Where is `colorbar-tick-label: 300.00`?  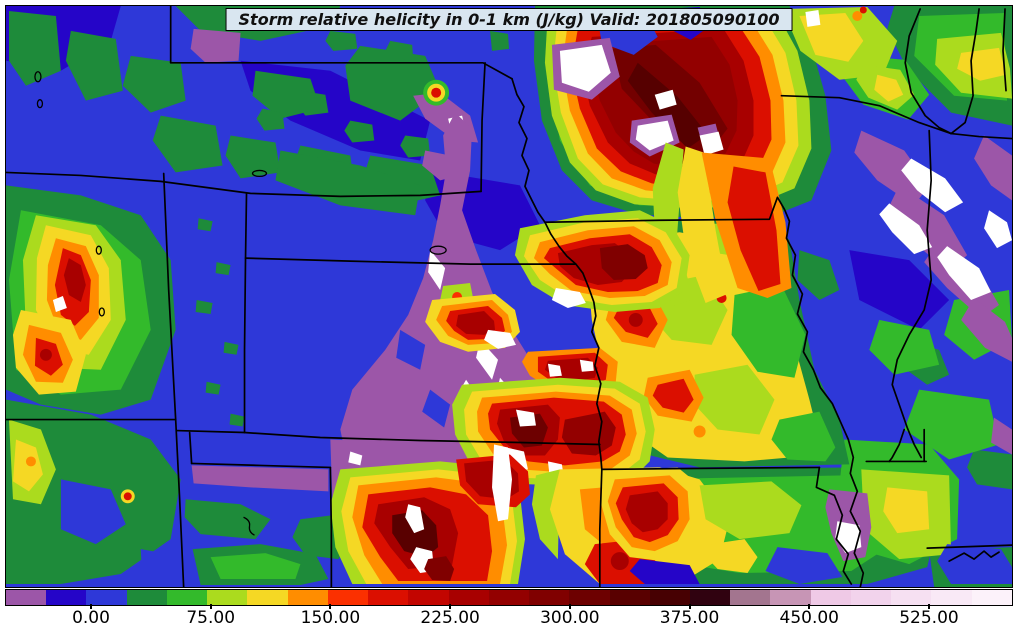 colorbar-tick-label: 300.00 is located at coordinates (570, 618).